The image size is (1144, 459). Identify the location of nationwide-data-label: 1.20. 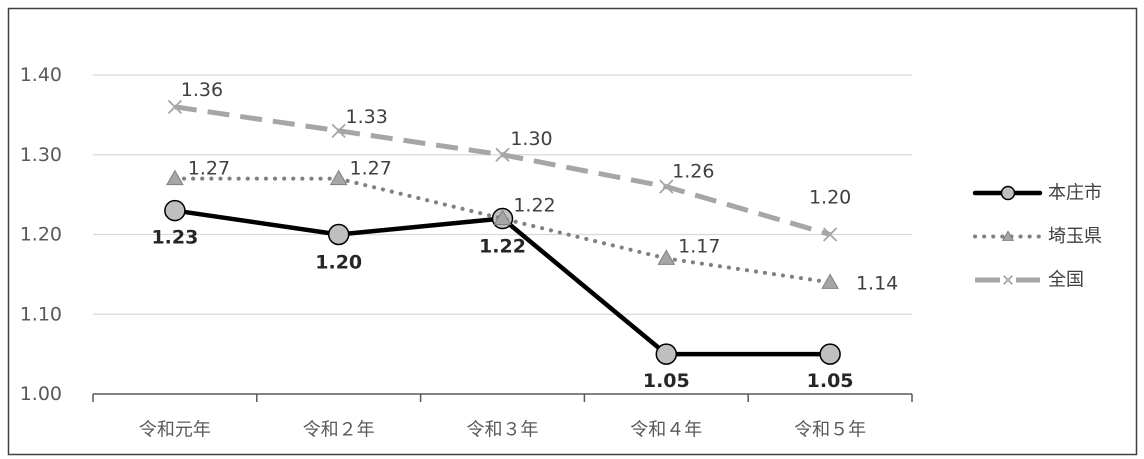
(830, 198).